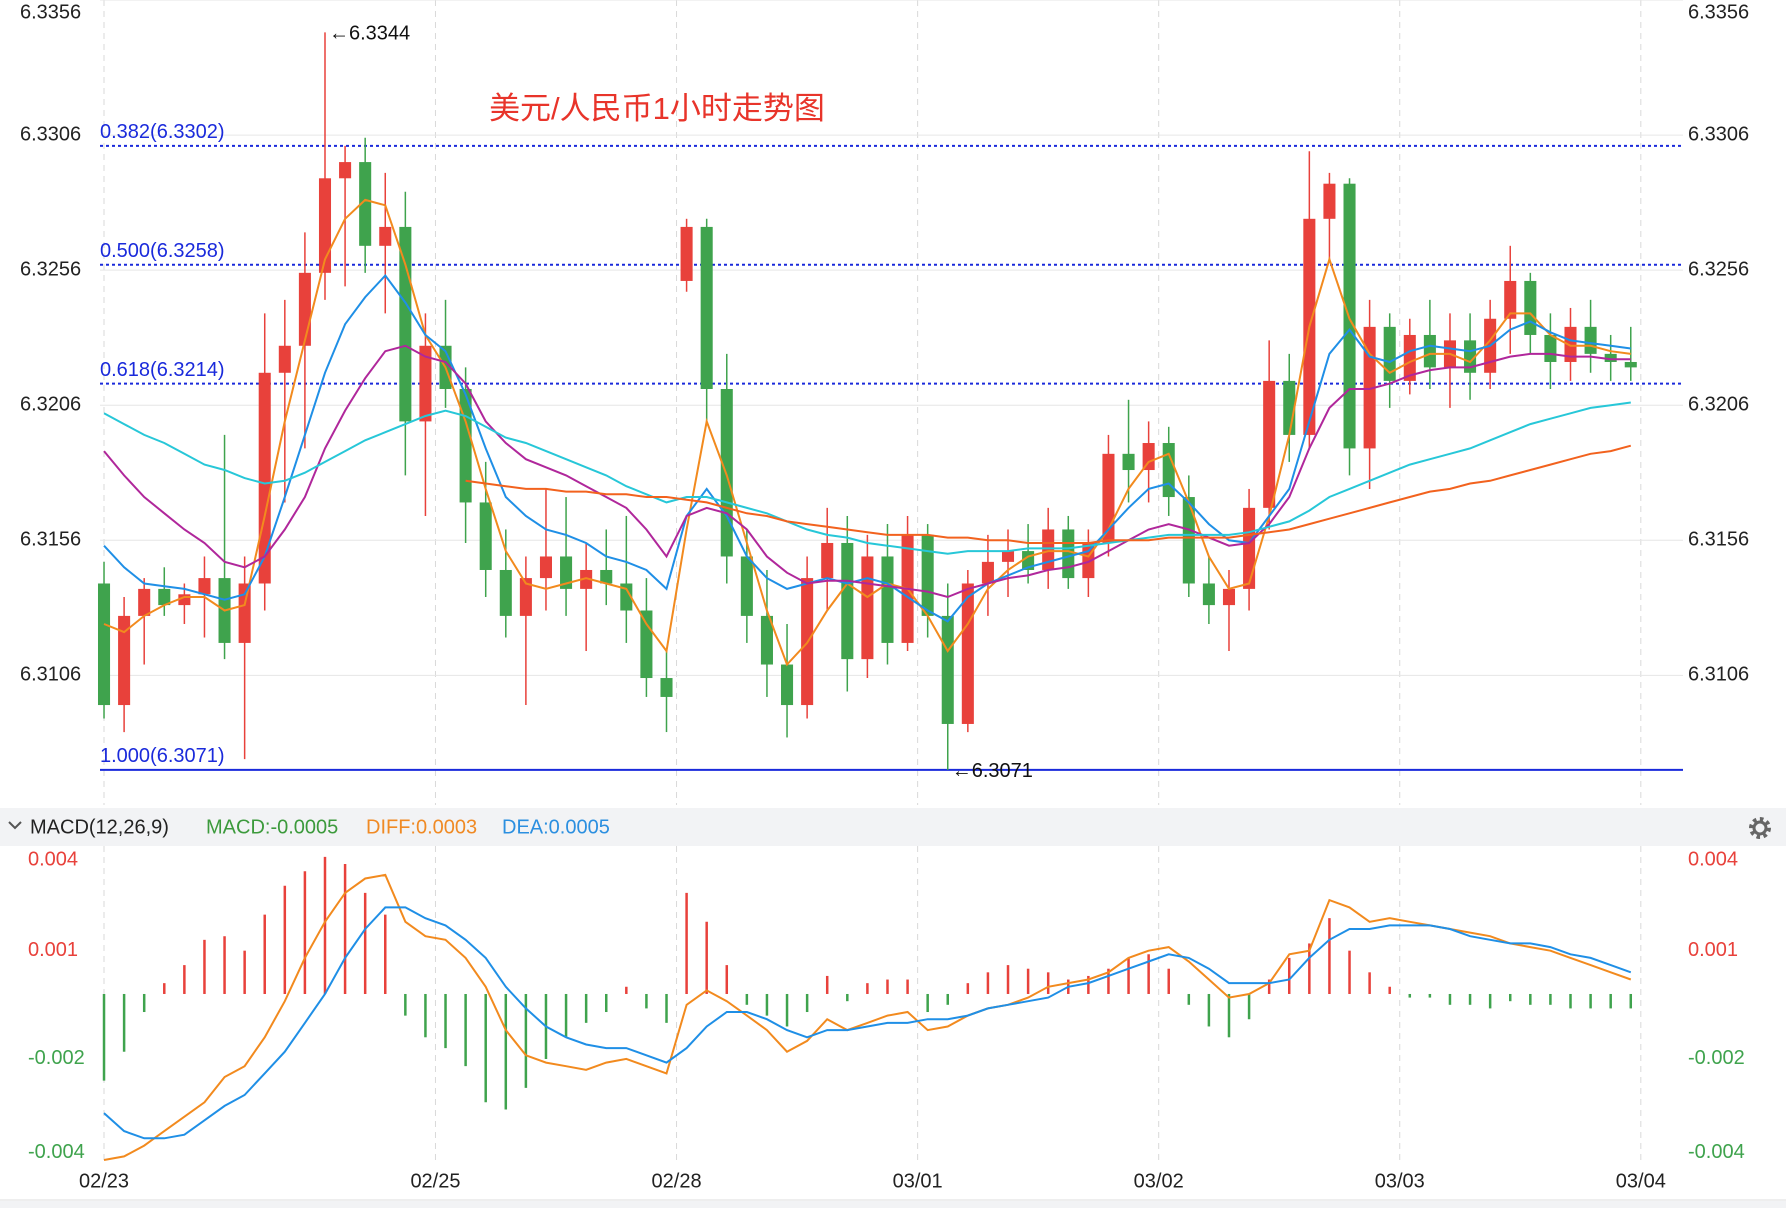 The height and width of the screenshot is (1208, 1786). I want to click on y-tick-label: 0.004, so click(53, 860).